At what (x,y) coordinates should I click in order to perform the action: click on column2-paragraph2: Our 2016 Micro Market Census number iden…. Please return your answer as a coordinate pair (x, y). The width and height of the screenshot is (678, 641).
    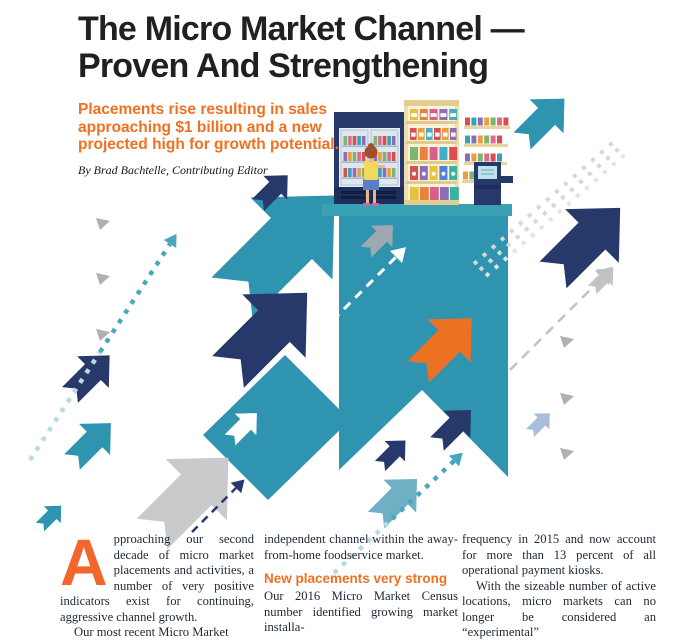
    Looking at the image, I should click on (361, 611).